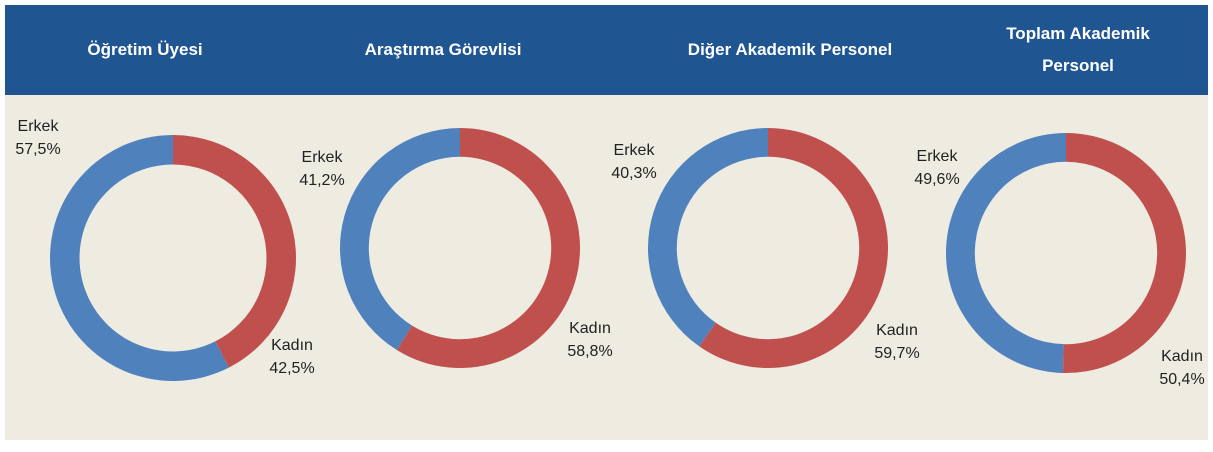 The width and height of the screenshot is (1213, 452). What do you see at coordinates (1078, 49) in the screenshot?
I see `chart-title: Toplam Akademik Personel` at bounding box center [1078, 49].